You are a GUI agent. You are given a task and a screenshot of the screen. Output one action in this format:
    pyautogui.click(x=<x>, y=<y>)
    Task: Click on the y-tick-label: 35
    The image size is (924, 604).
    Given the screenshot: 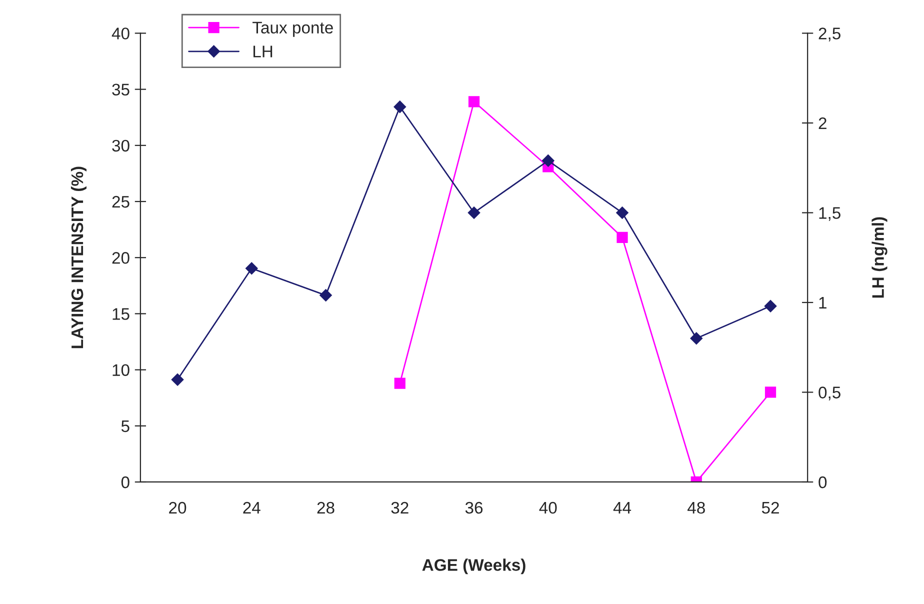 What is the action you would take?
    pyautogui.click(x=121, y=90)
    